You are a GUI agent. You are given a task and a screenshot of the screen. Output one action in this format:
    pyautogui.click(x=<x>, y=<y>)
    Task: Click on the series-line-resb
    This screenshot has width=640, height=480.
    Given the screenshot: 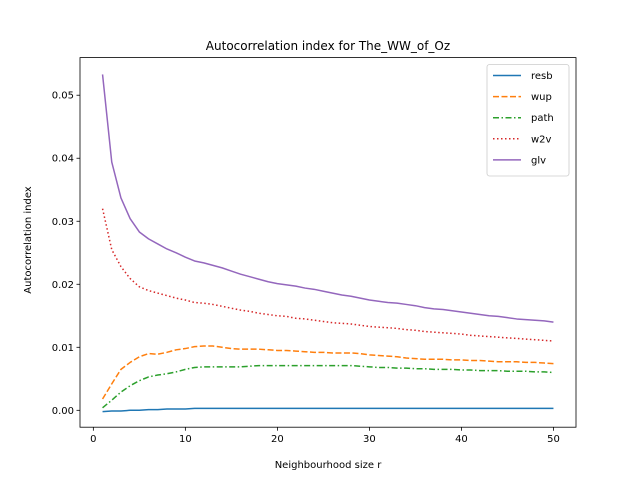 What is the action you would take?
    pyautogui.click(x=328, y=410)
    